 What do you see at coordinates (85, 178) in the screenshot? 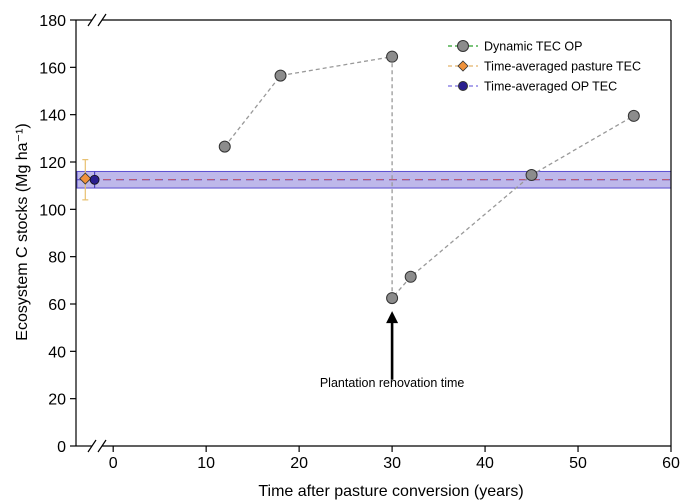
I see `pasture-tec-point` at bounding box center [85, 178].